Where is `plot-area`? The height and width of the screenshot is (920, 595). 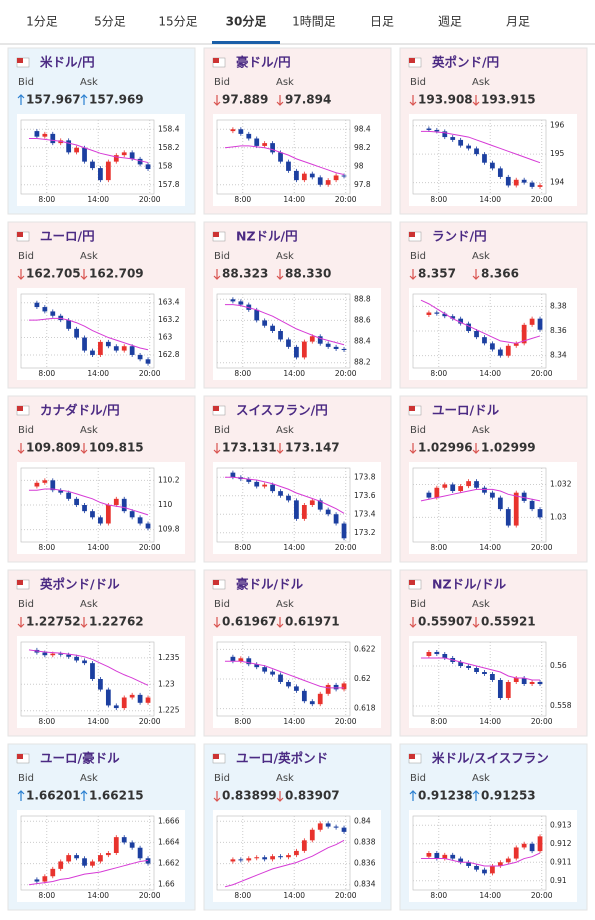 plot-area is located at coordinates (479, 853).